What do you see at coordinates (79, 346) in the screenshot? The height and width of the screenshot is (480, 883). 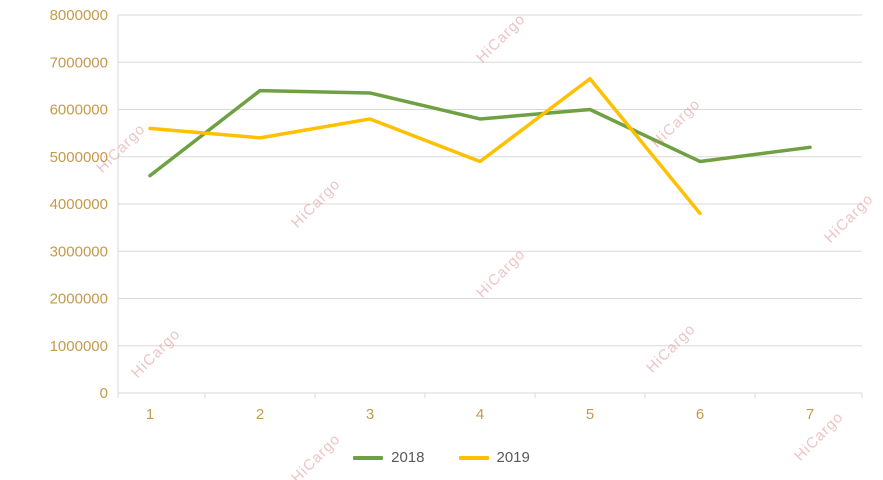 I see `y-axis-label: 1000000` at bounding box center [79, 346].